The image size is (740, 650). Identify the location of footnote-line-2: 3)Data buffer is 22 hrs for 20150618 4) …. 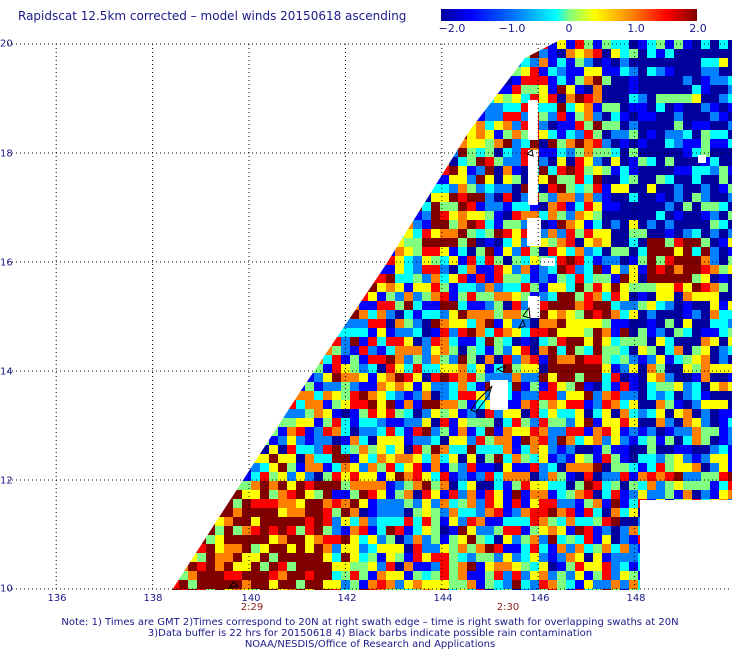
(370, 633).